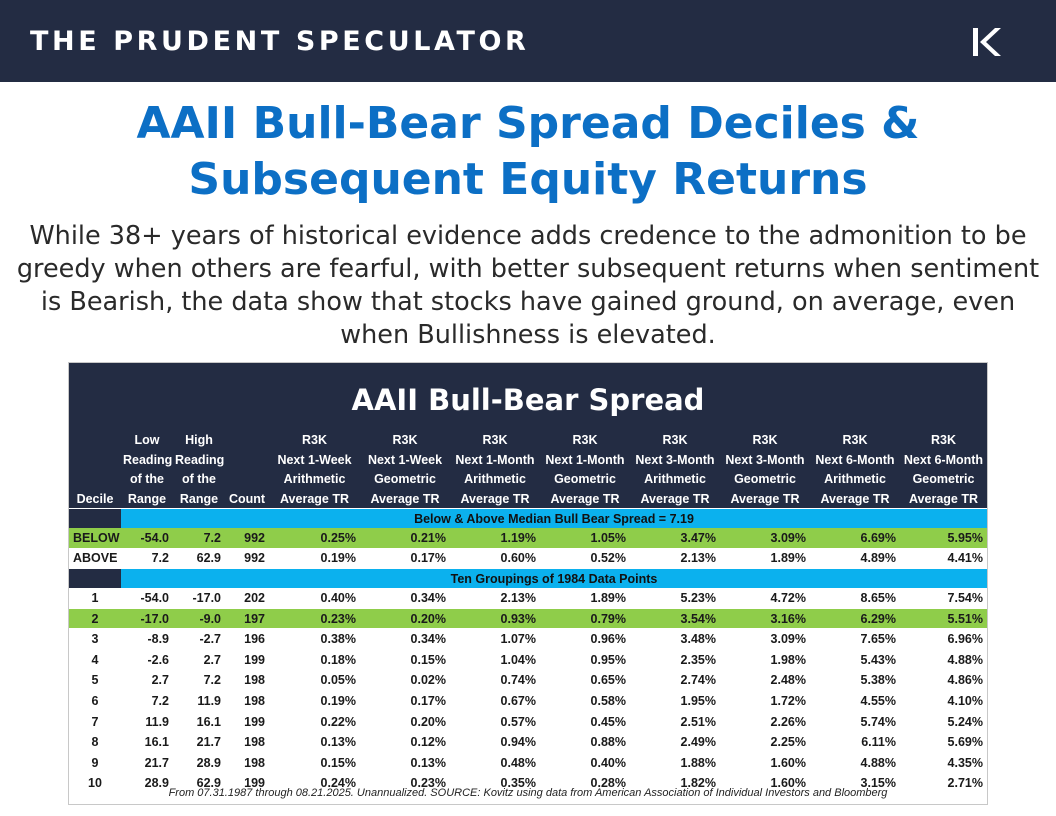 The width and height of the screenshot is (1056, 816). Describe the element at coordinates (585, 784) in the screenshot. I see `table-cell: 0.28%` at that location.